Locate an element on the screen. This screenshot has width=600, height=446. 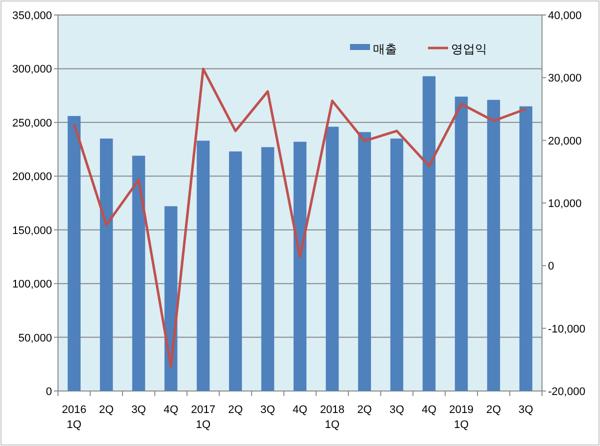
y-tick-label: 200,000 is located at coordinates (32, 177).